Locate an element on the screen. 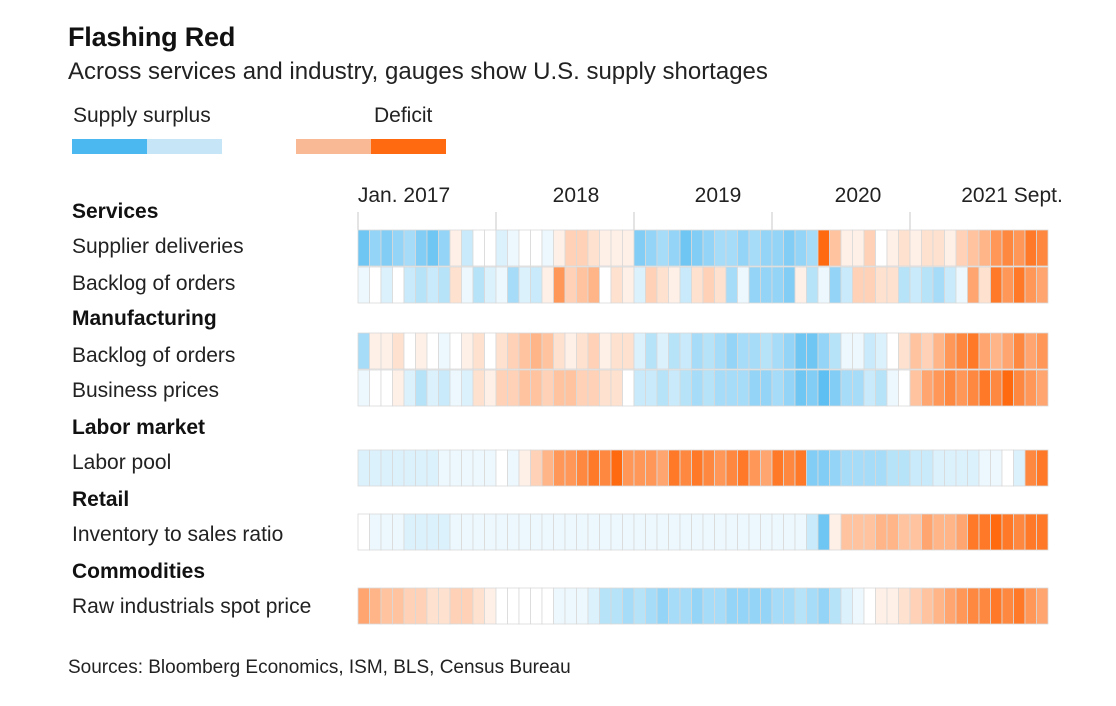  legend-high-label: Deficit is located at coordinates (403, 115).